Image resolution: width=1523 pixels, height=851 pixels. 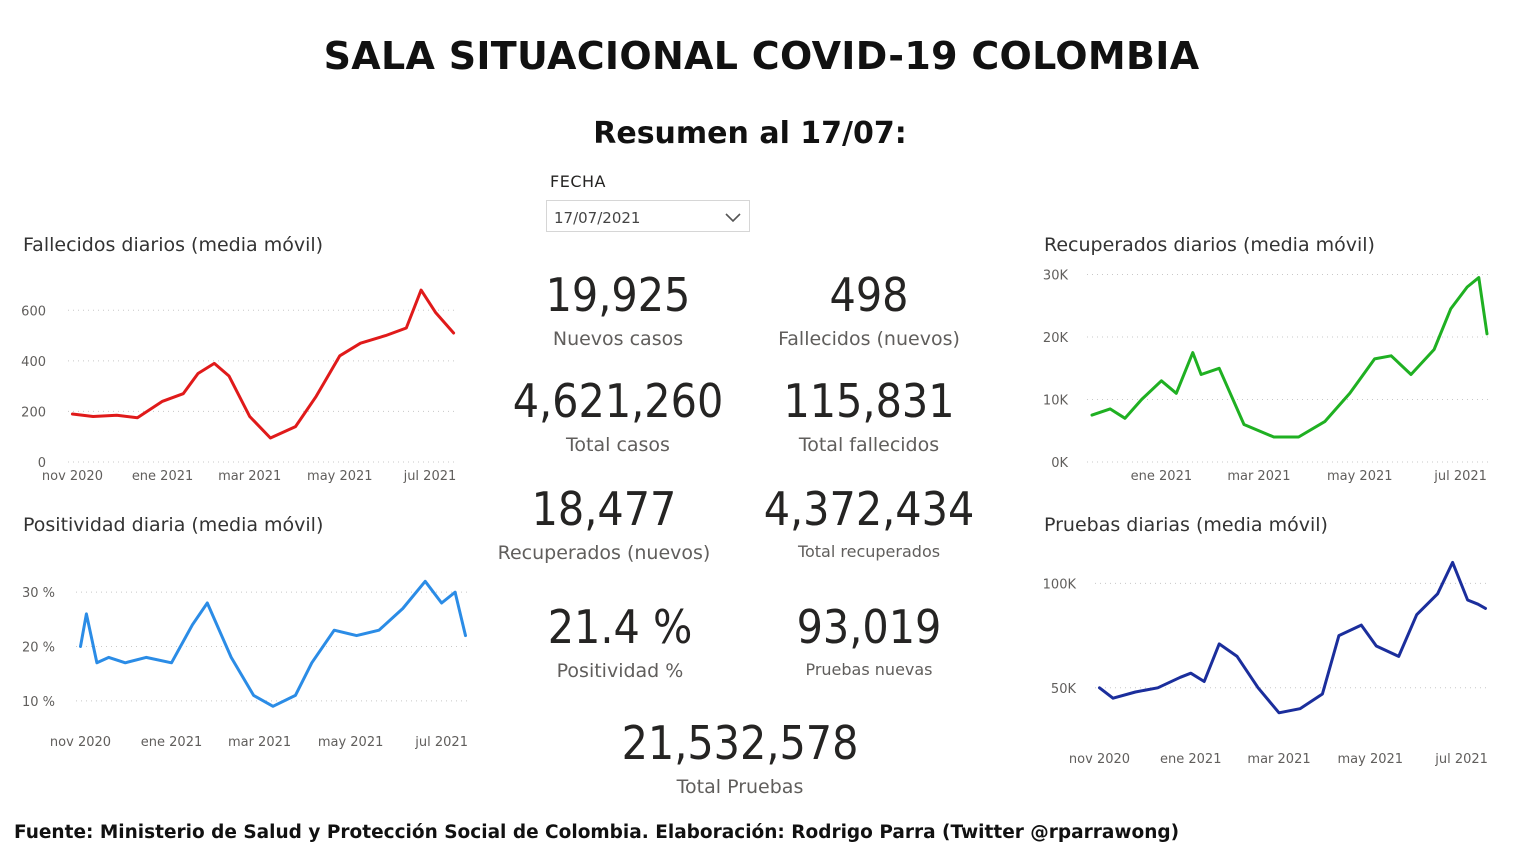 What do you see at coordinates (38, 702) in the screenshot?
I see `y-tick-label: 10 %` at bounding box center [38, 702].